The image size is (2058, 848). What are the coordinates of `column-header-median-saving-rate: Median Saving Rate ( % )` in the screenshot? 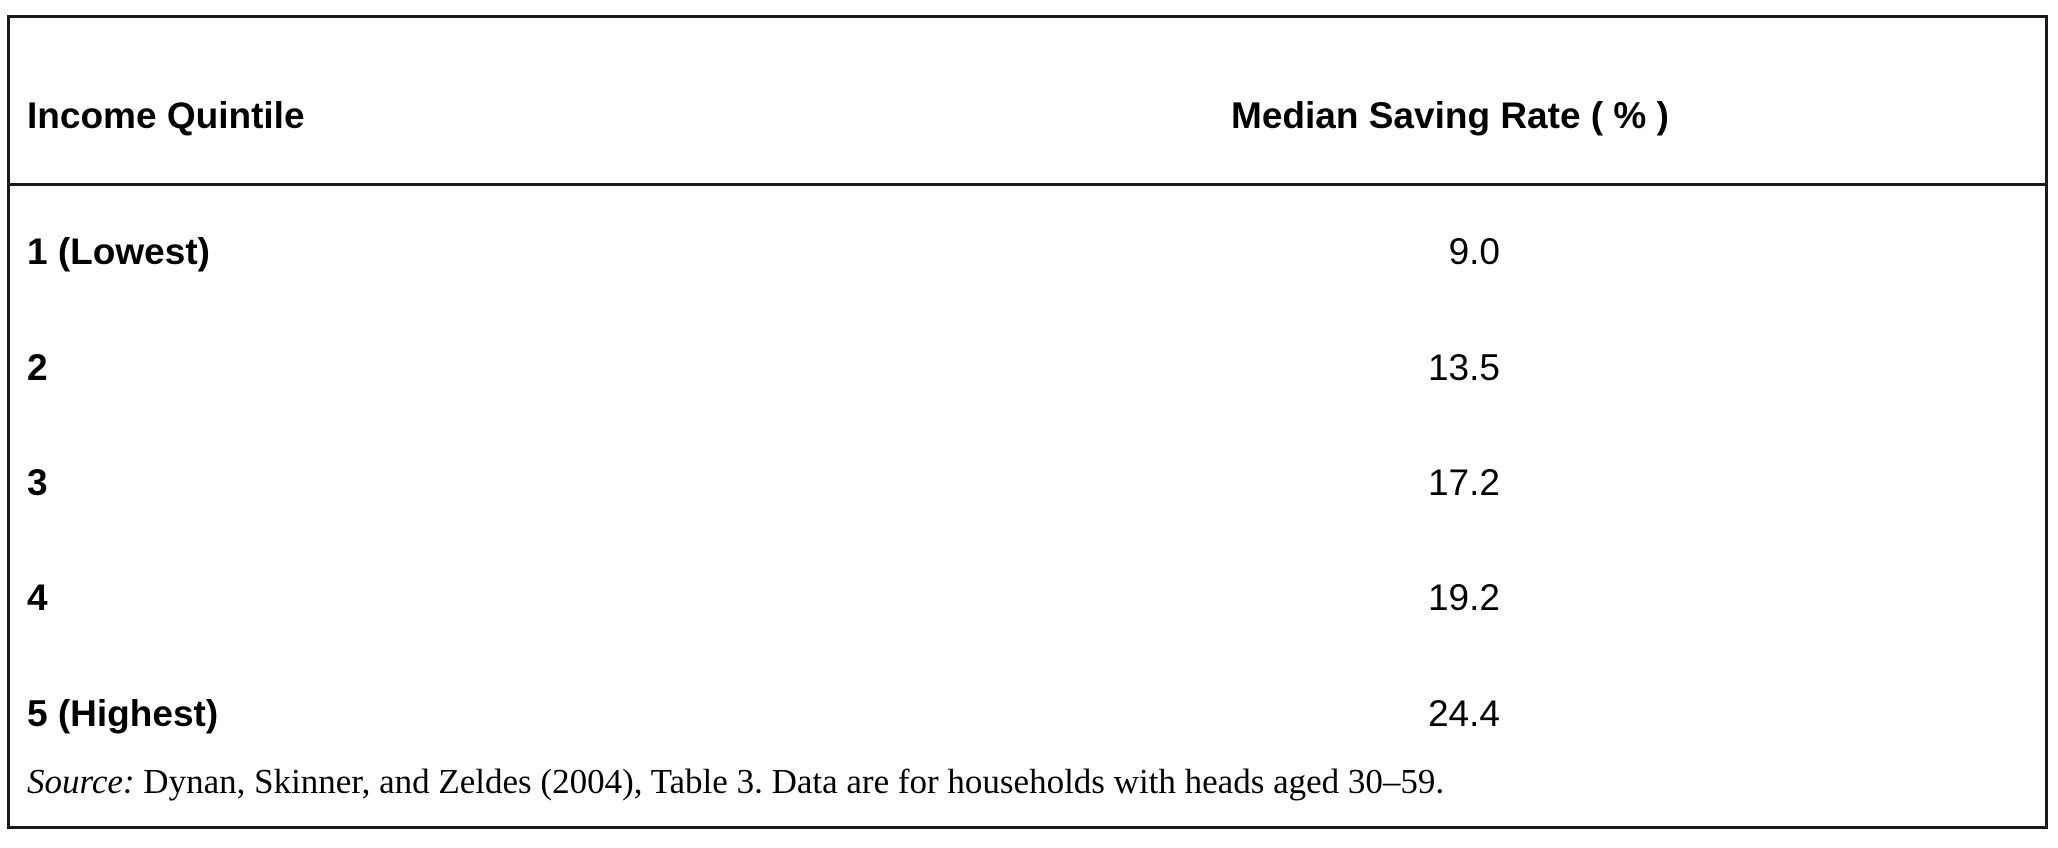 It's located at (1450, 115).